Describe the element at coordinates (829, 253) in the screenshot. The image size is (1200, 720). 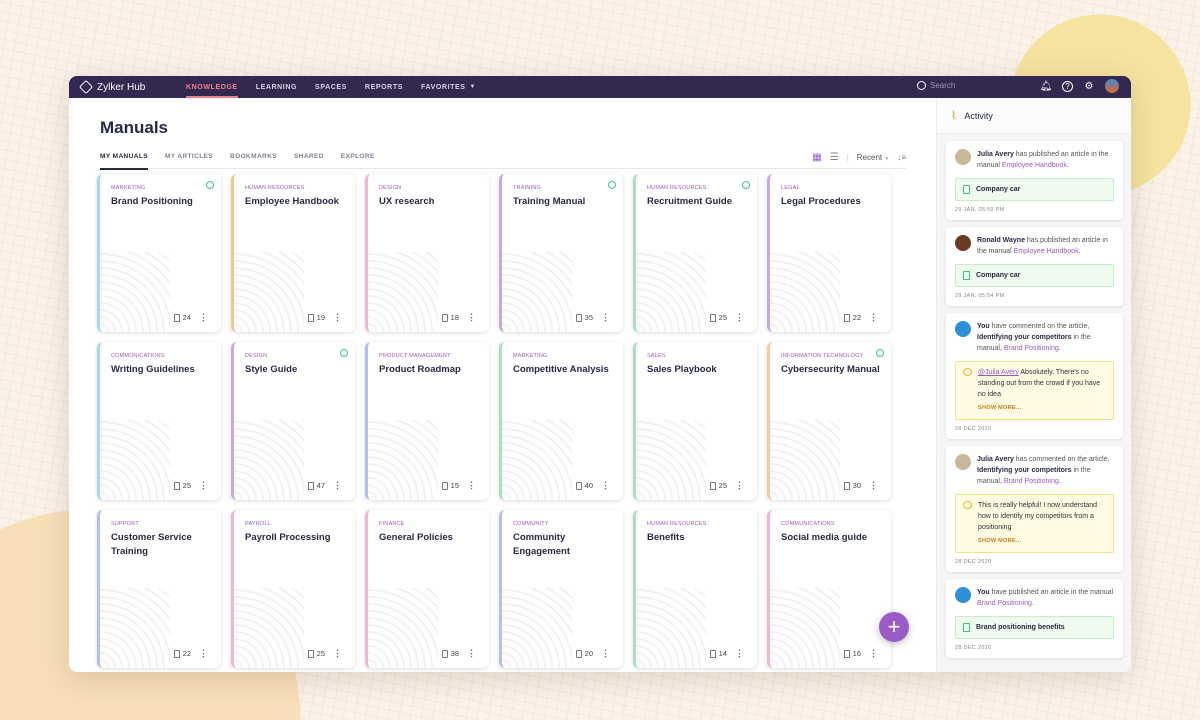
I see `manual-card: Legal Legal Procedures 22 ⋮` at that location.